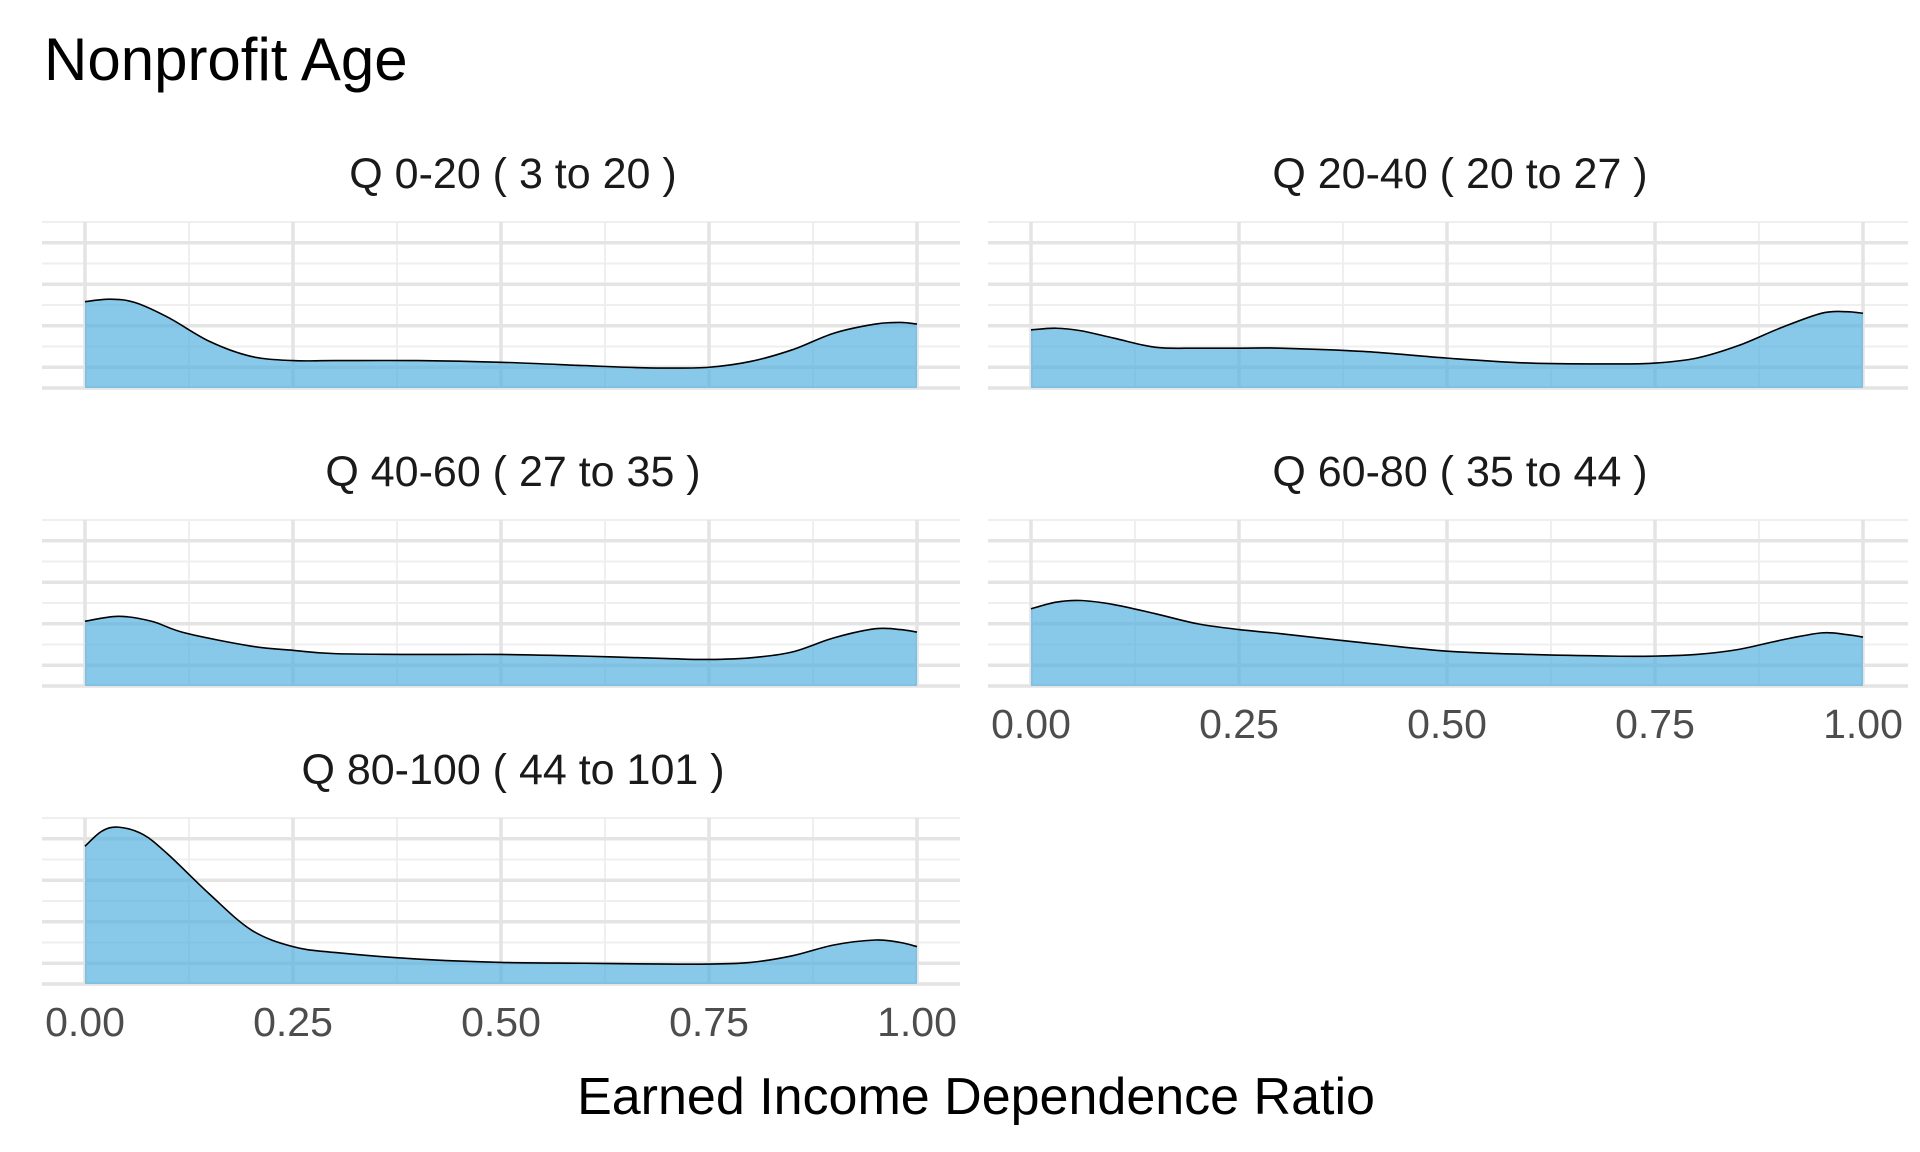 This screenshot has width=1920, height=1152. I want to click on x-axis-label: Earned Income Dependence Ratio, so click(976, 1097).